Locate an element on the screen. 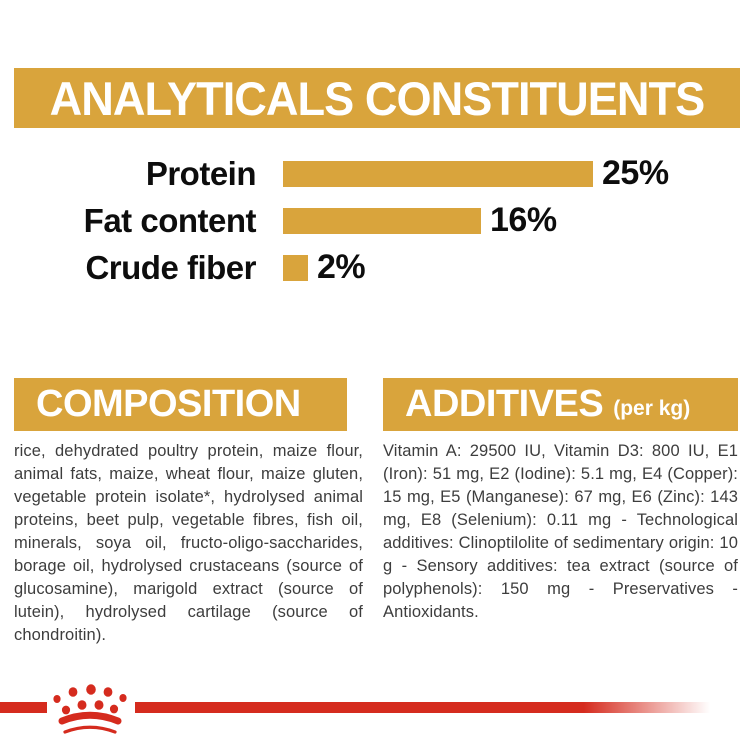 The height and width of the screenshot is (750, 750). chart-row: Protein 25% is located at coordinates (375, 173).